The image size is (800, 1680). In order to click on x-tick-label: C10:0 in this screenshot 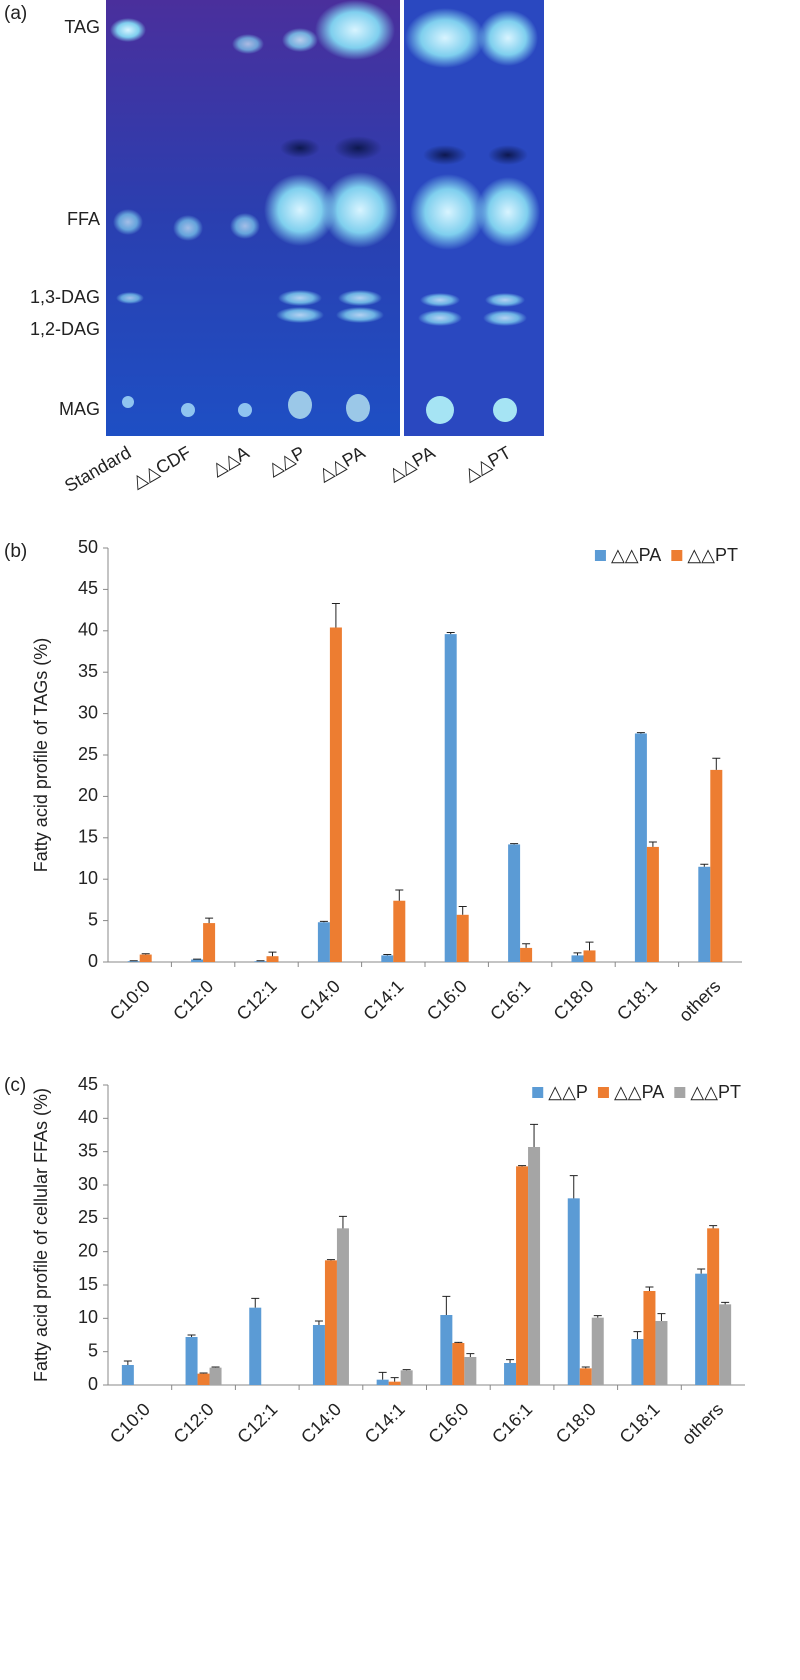, I will do `click(130, 1000)`.